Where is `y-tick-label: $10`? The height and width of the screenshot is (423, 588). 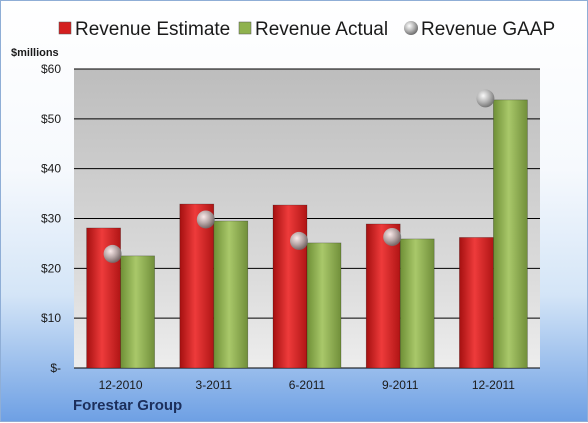 y-tick-label: $10 is located at coordinates (51, 318).